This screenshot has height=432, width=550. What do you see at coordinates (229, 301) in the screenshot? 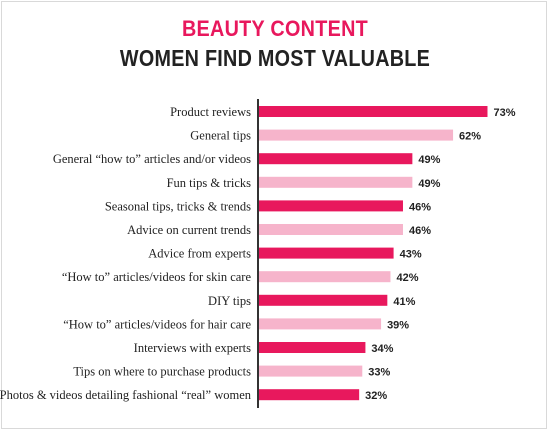
I see `category-label-8: DIY tips` at bounding box center [229, 301].